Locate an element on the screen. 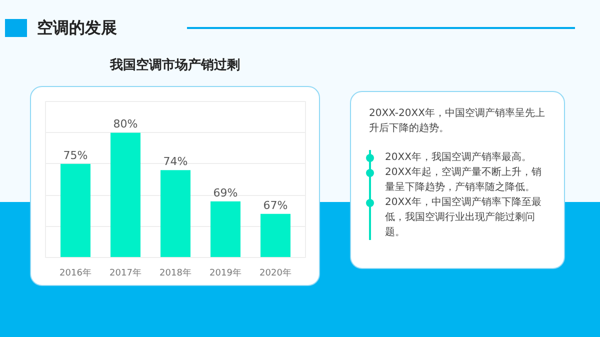 The width and height of the screenshot is (600, 337). data-label: 75% is located at coordinates (75, 155).